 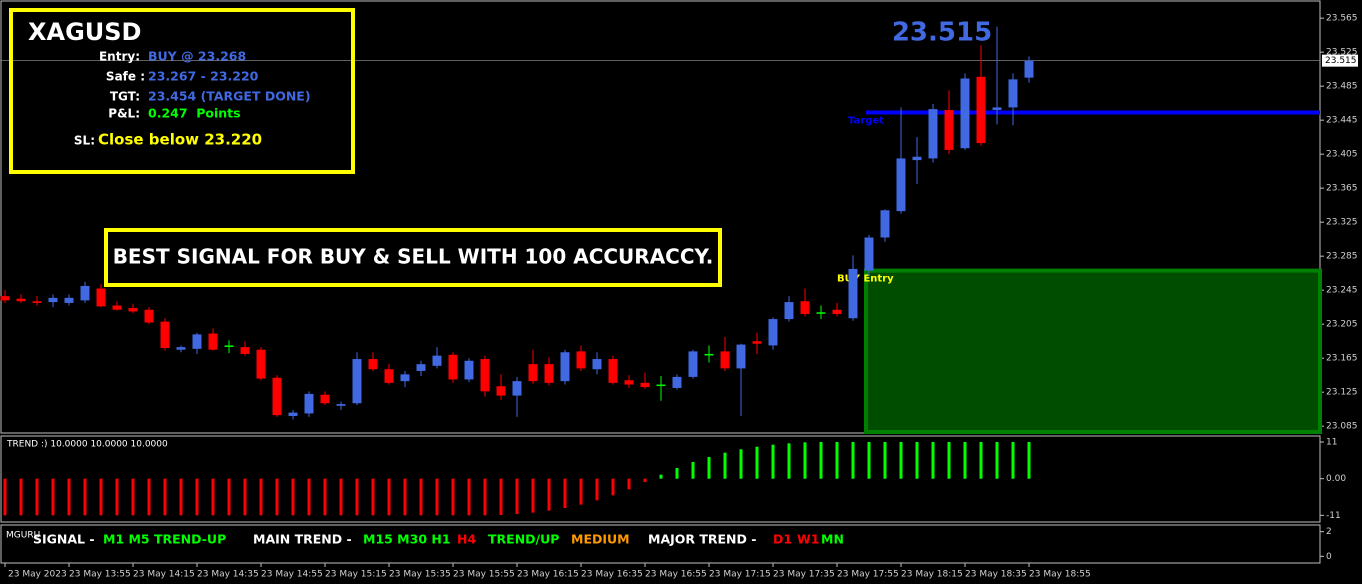 What do you see at coordinates (466, 539) in the screenshot?
I see `signal-text: H4` at bounding box center [466, 539].